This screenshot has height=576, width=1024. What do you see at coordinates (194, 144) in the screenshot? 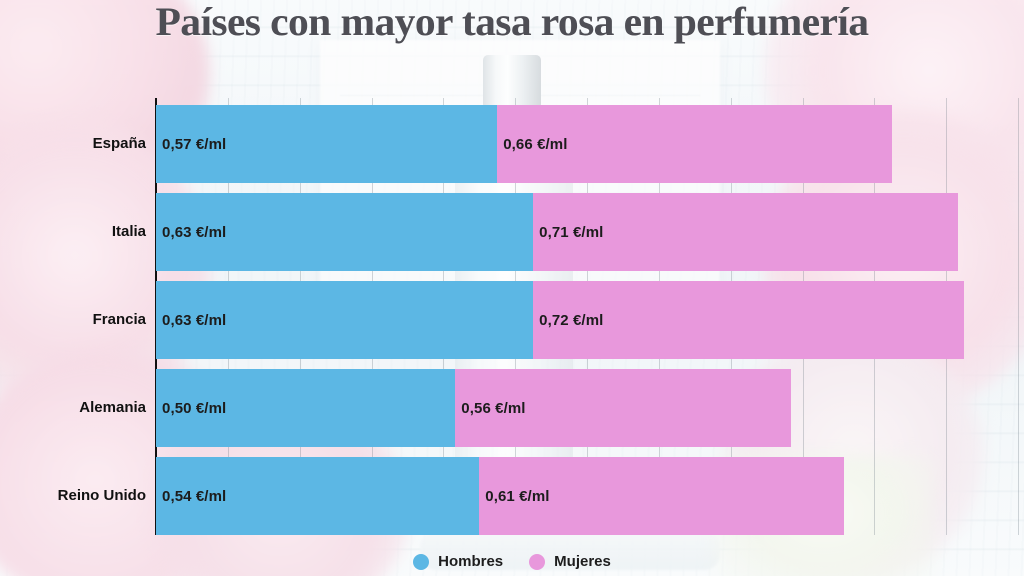
I see `bar-value-label-hombres: 0,57 €/ml` at bounding box center [194, 144].